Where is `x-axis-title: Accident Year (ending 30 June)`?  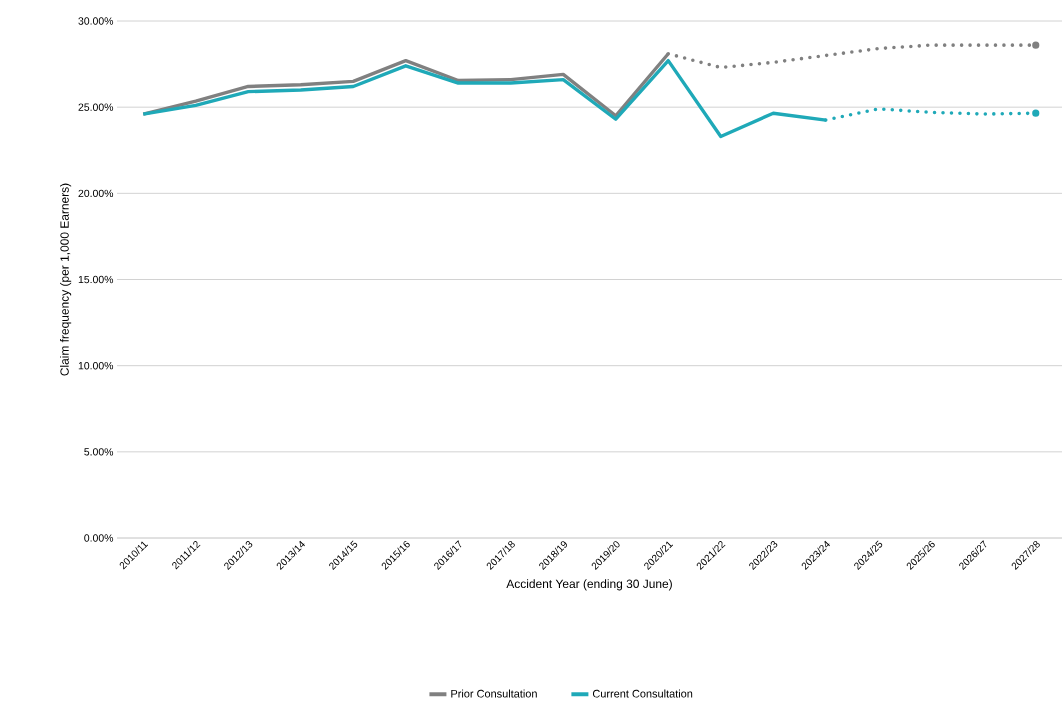
x-axis-title: Accident Year (ending 30 June) is located at coordinates (589, 585).